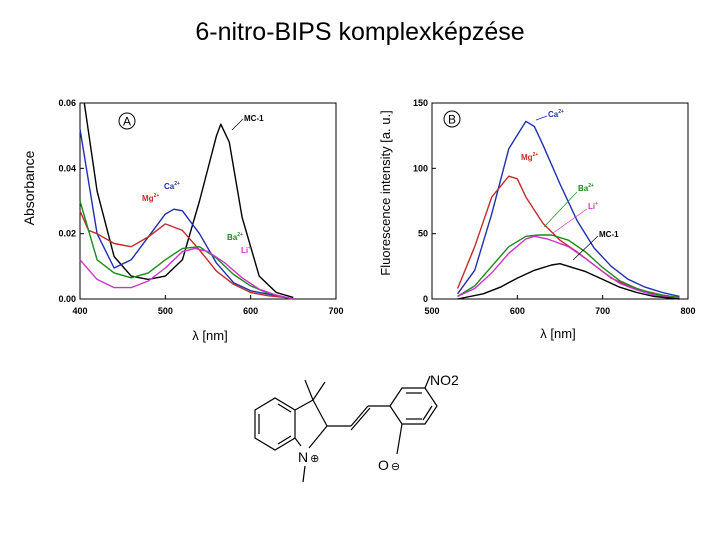 The width and height of the screenshot is (720, 540). What do you see at coordinates (570, 221) in the screenshot?
I see `pointer-li` at bounding box center [570, 221].